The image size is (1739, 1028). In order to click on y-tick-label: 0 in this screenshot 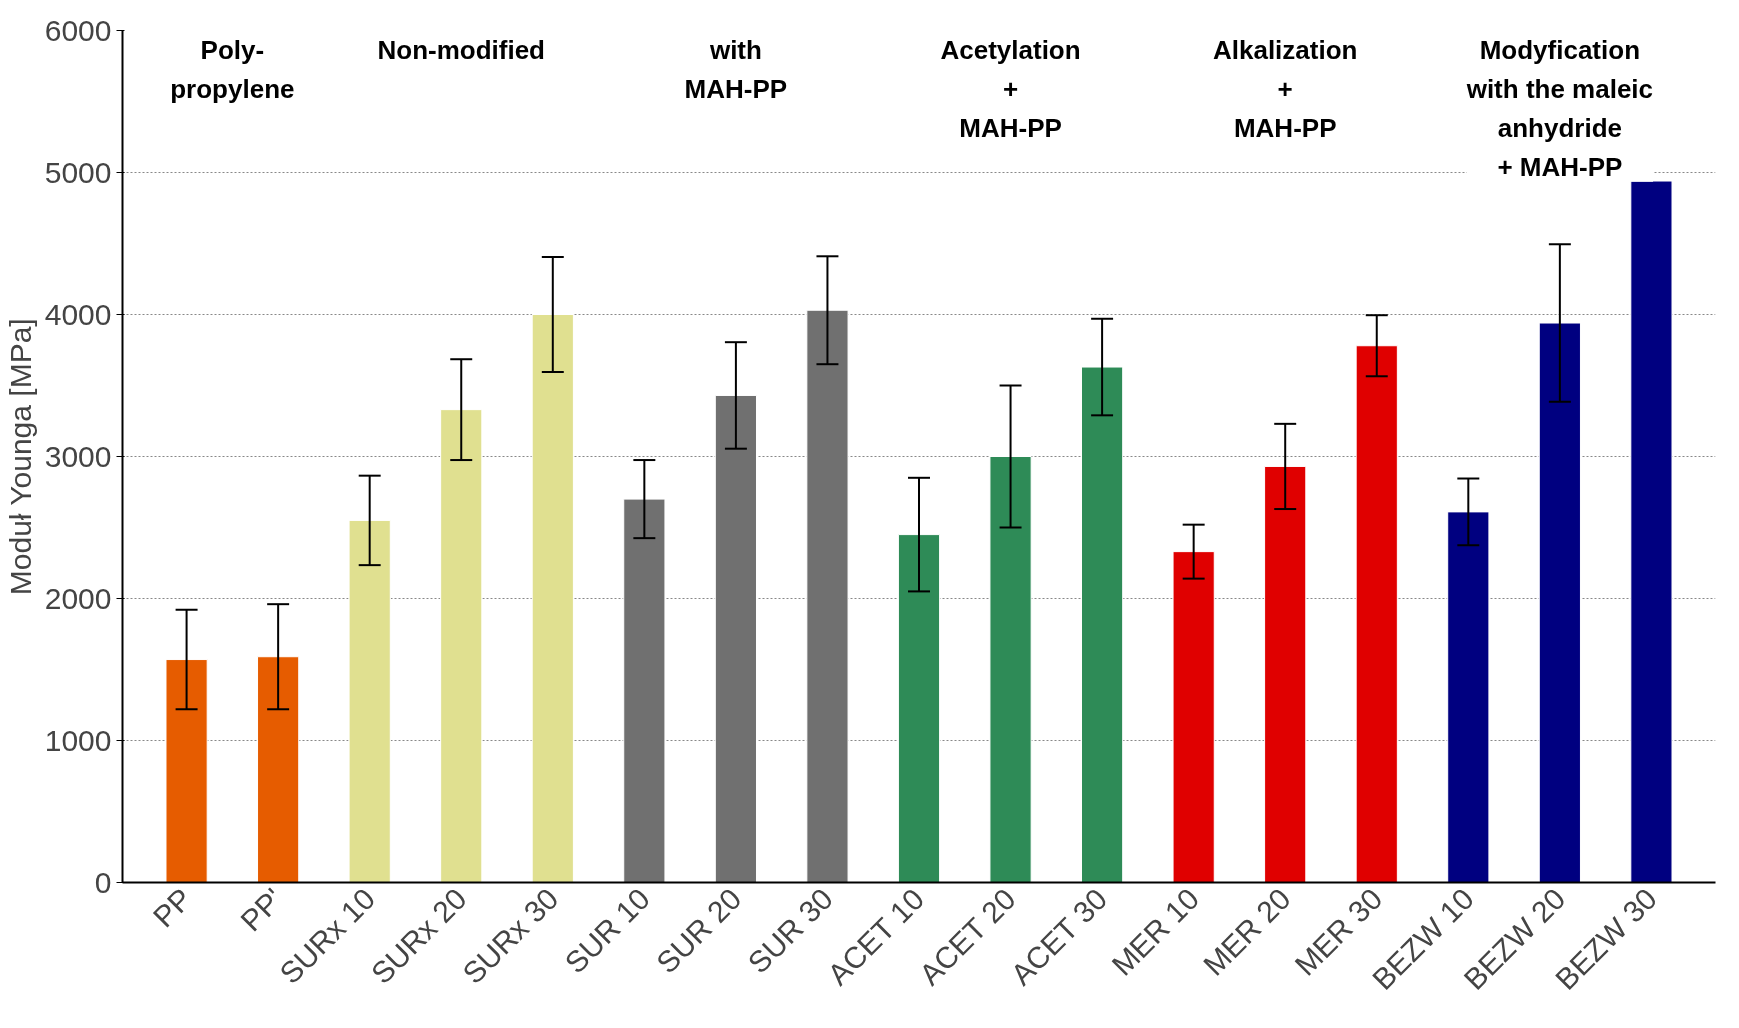, I will do `click(103, 882)`.